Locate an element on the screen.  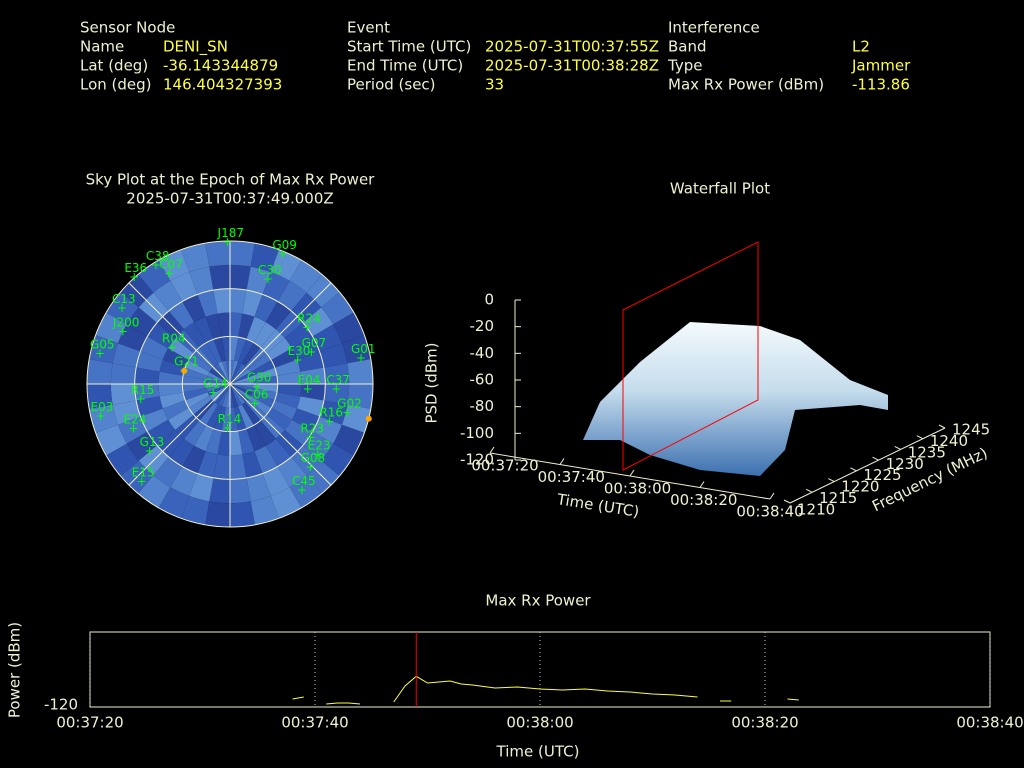
satellite-label: R15 is located at coordinates (143, 390).